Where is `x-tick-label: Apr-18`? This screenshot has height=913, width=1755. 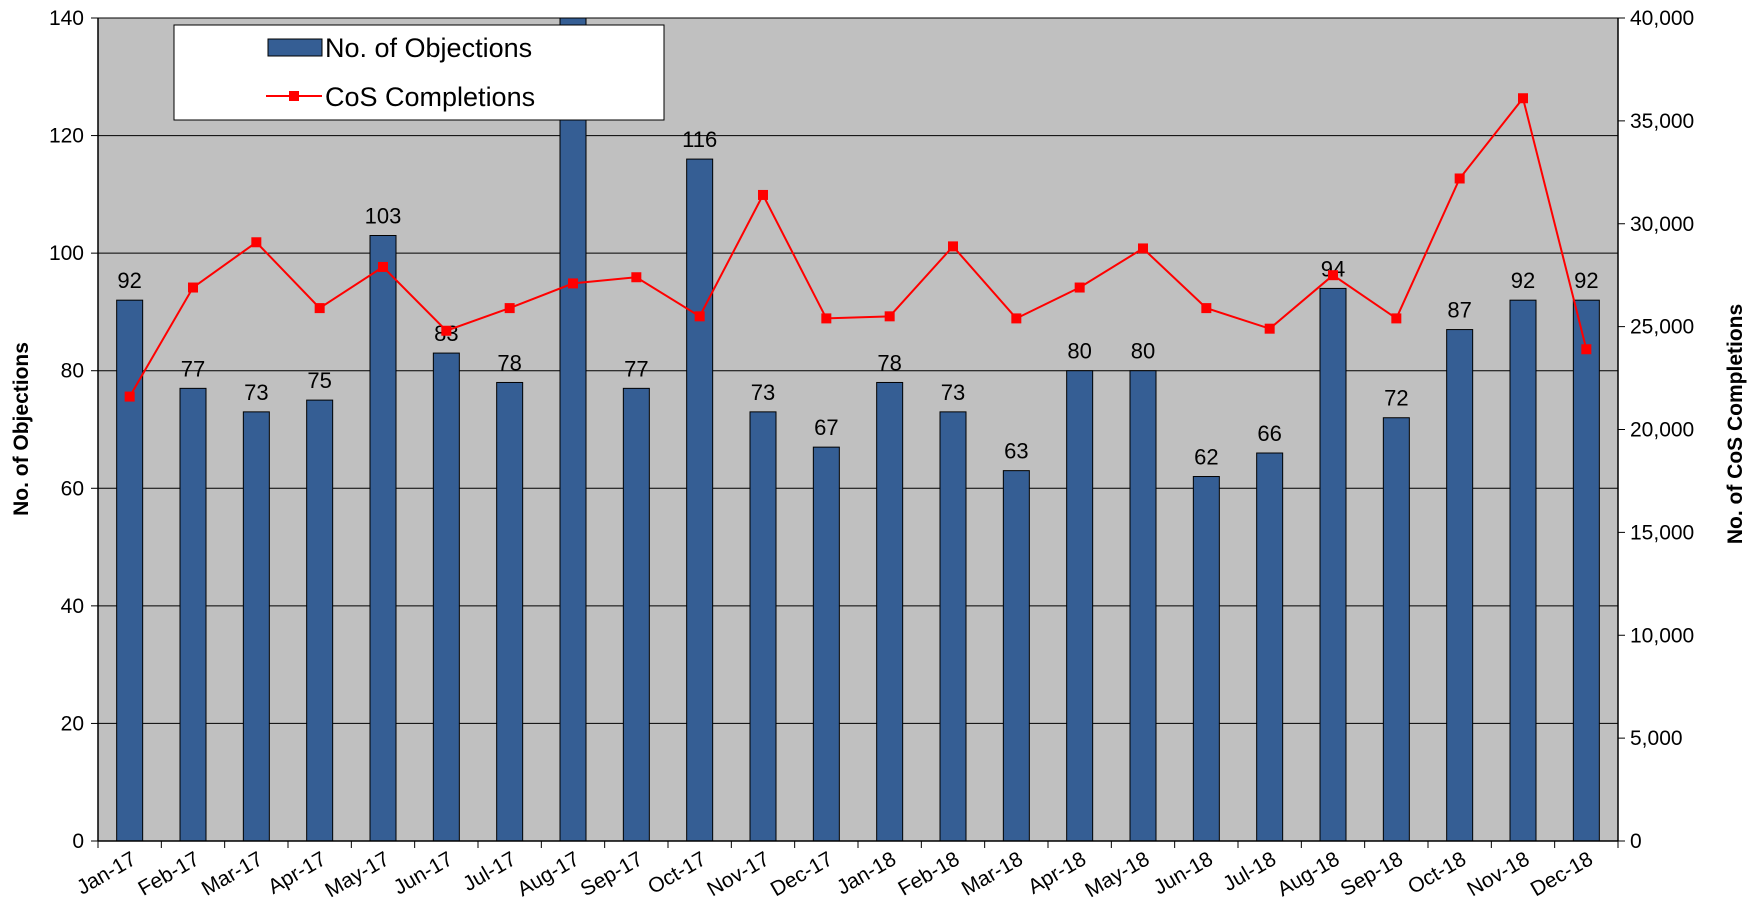
x-tick-label: Apr-18 is located at coordinates (1057, 872).